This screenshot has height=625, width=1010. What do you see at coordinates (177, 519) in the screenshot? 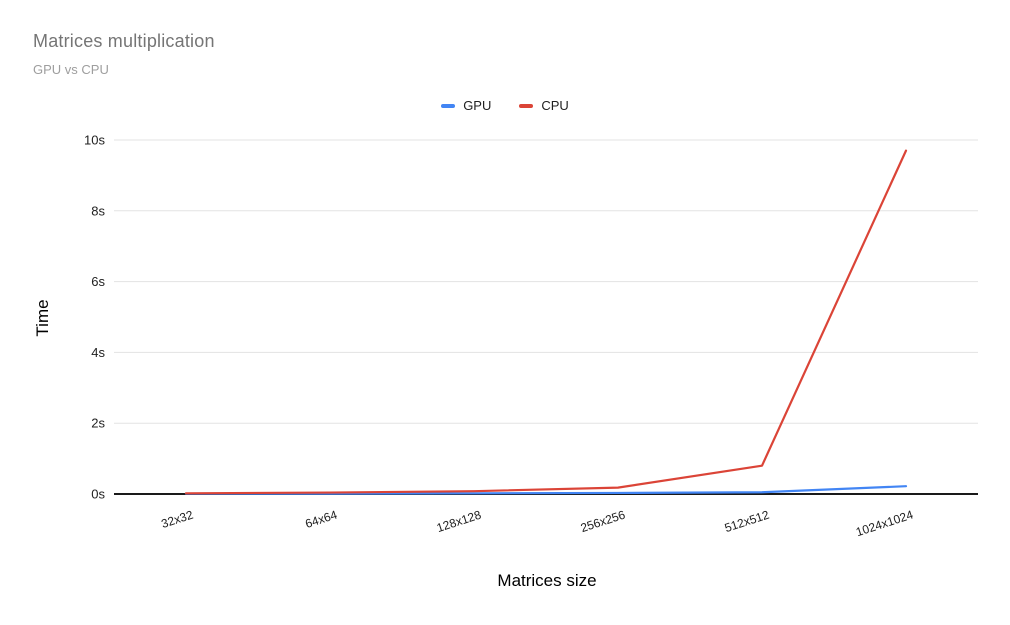
I see `x-tick-label: 32x32` at bounding box center [177, 519].